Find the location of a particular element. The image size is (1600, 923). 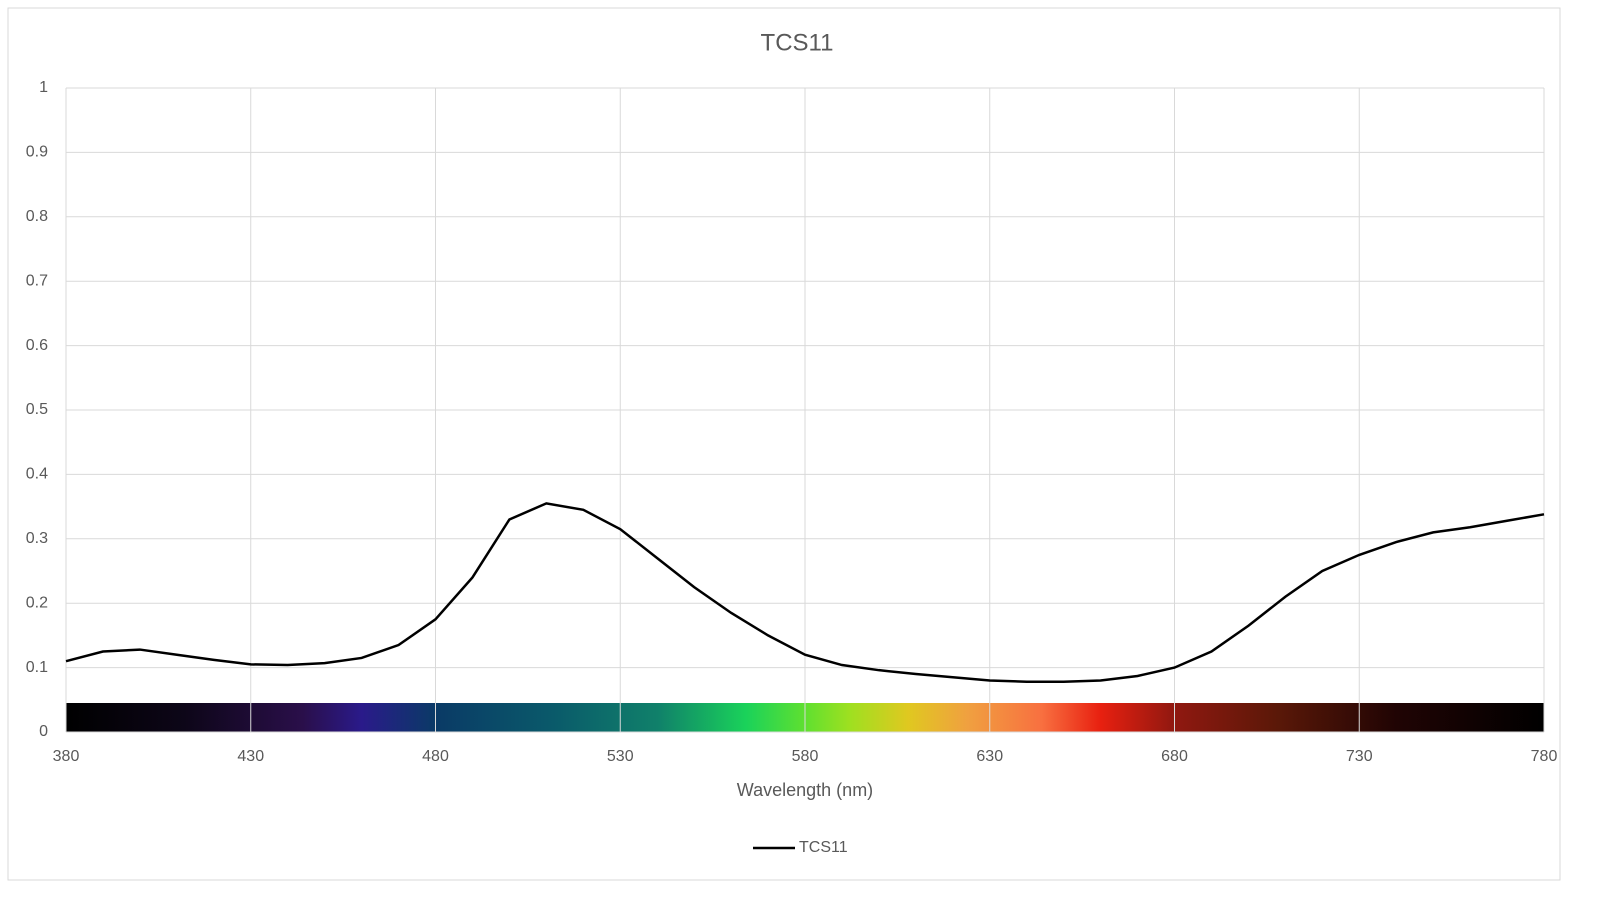

y-tick-label: 0.5 is located at coordinates (37, 409).